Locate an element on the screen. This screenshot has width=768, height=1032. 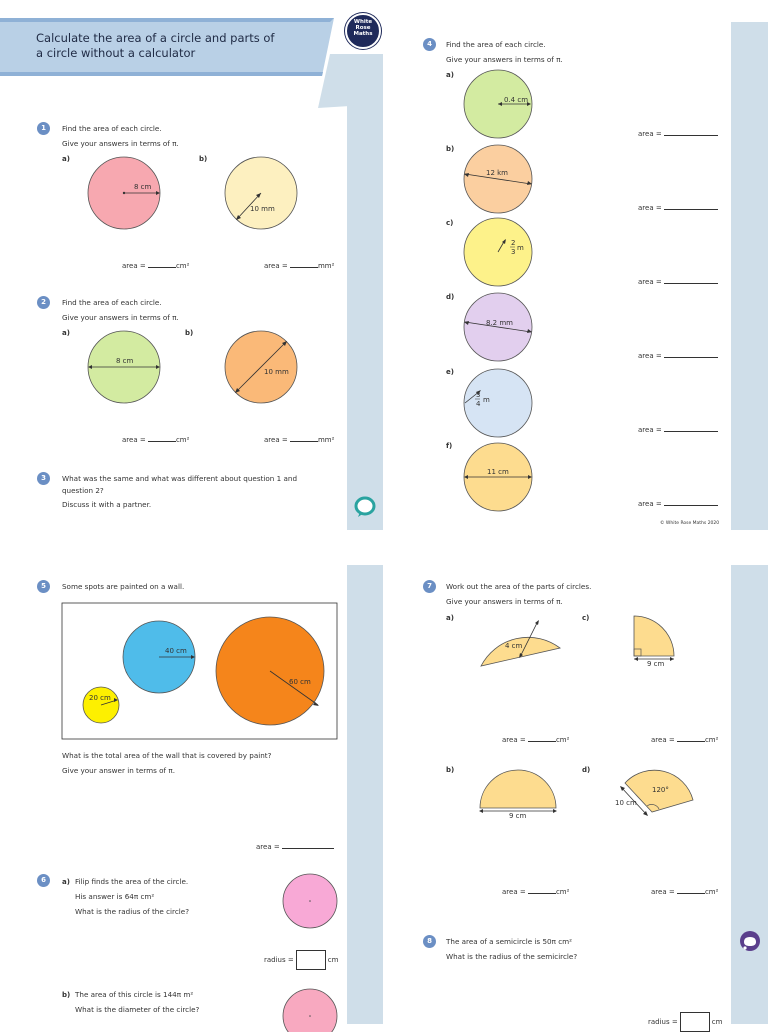
q7-c-answer: area = cm² is located at coordinates (685, 740).